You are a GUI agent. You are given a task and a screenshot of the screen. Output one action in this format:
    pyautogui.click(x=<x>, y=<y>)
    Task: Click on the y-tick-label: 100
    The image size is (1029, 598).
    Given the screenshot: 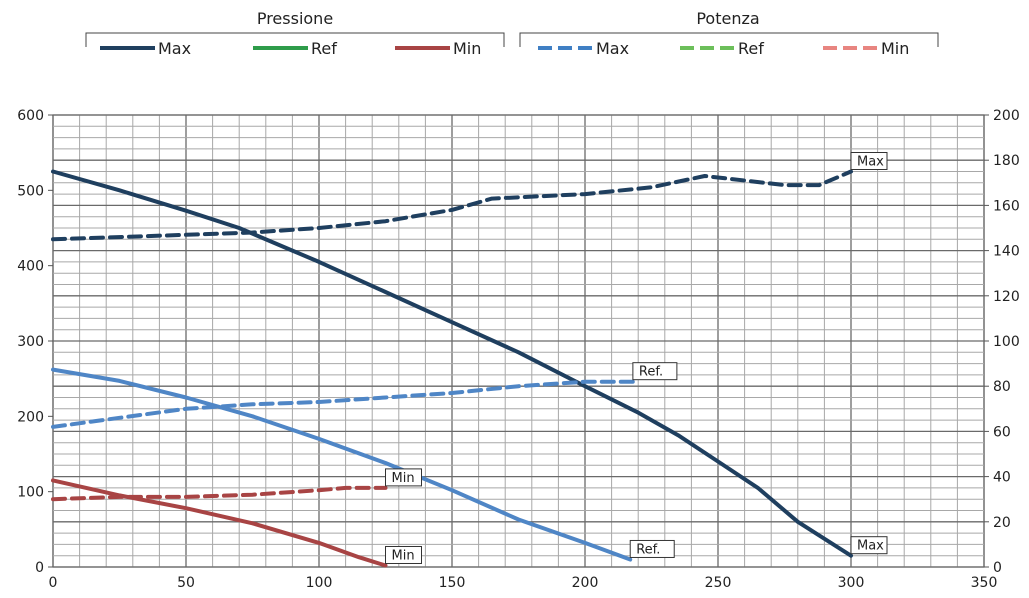 What is the action you would take?
    pyautogui.click(x=30, y=493)
    